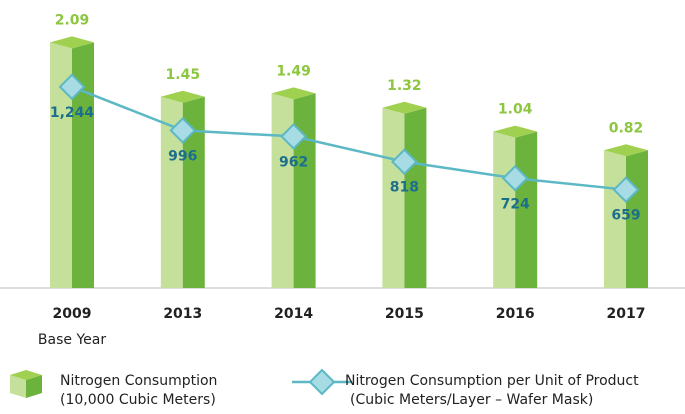 This screenshot has width=685, height=414. What do you see at coordinates (626, 314) in the screenshot?
I see `x-tick-label: 2017` at bounding box center [626, 314].